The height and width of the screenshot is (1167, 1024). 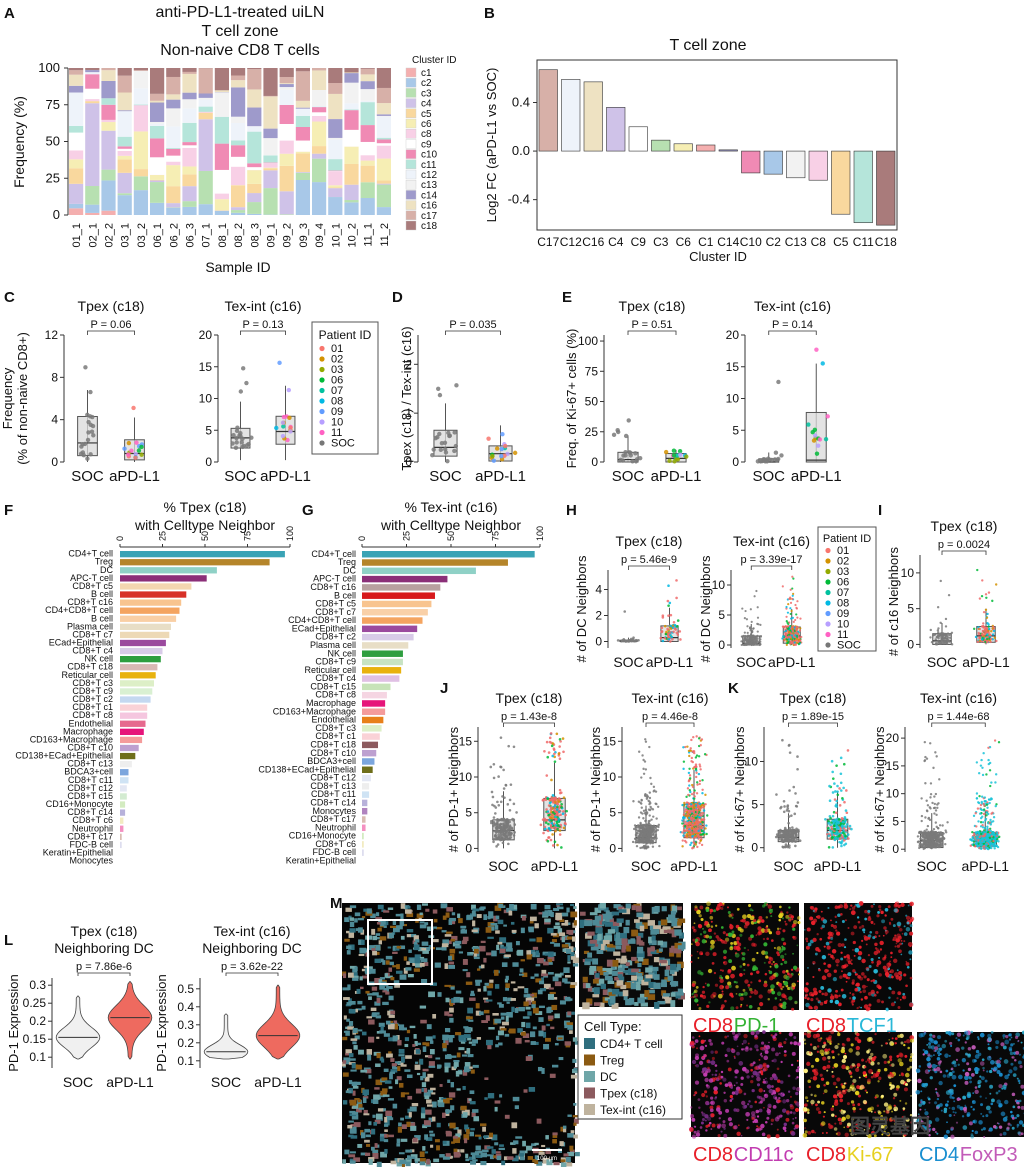 What do you see at coordinates (343, 444) in the screenshot?
I see `legend-label-SOC: SOC` at bounding box center [343, 444].